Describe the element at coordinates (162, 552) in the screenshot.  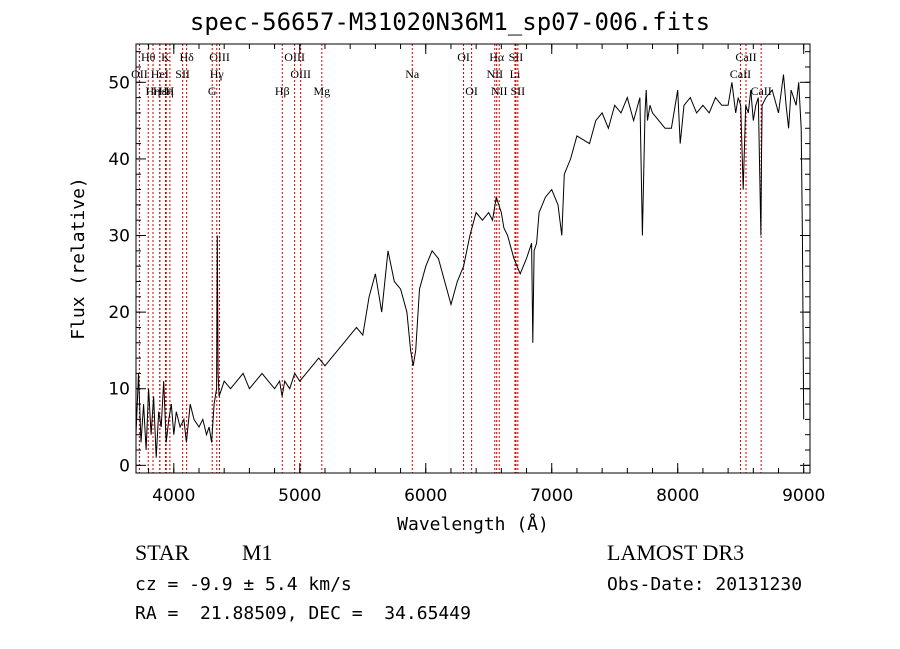
I see `class-label: STAR` at that location.